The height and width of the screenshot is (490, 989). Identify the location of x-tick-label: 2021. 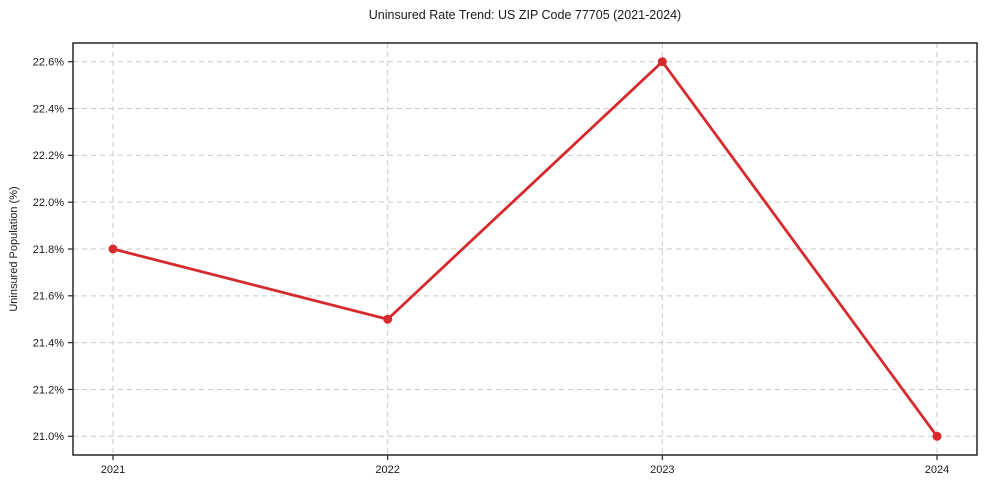
(113, 470).